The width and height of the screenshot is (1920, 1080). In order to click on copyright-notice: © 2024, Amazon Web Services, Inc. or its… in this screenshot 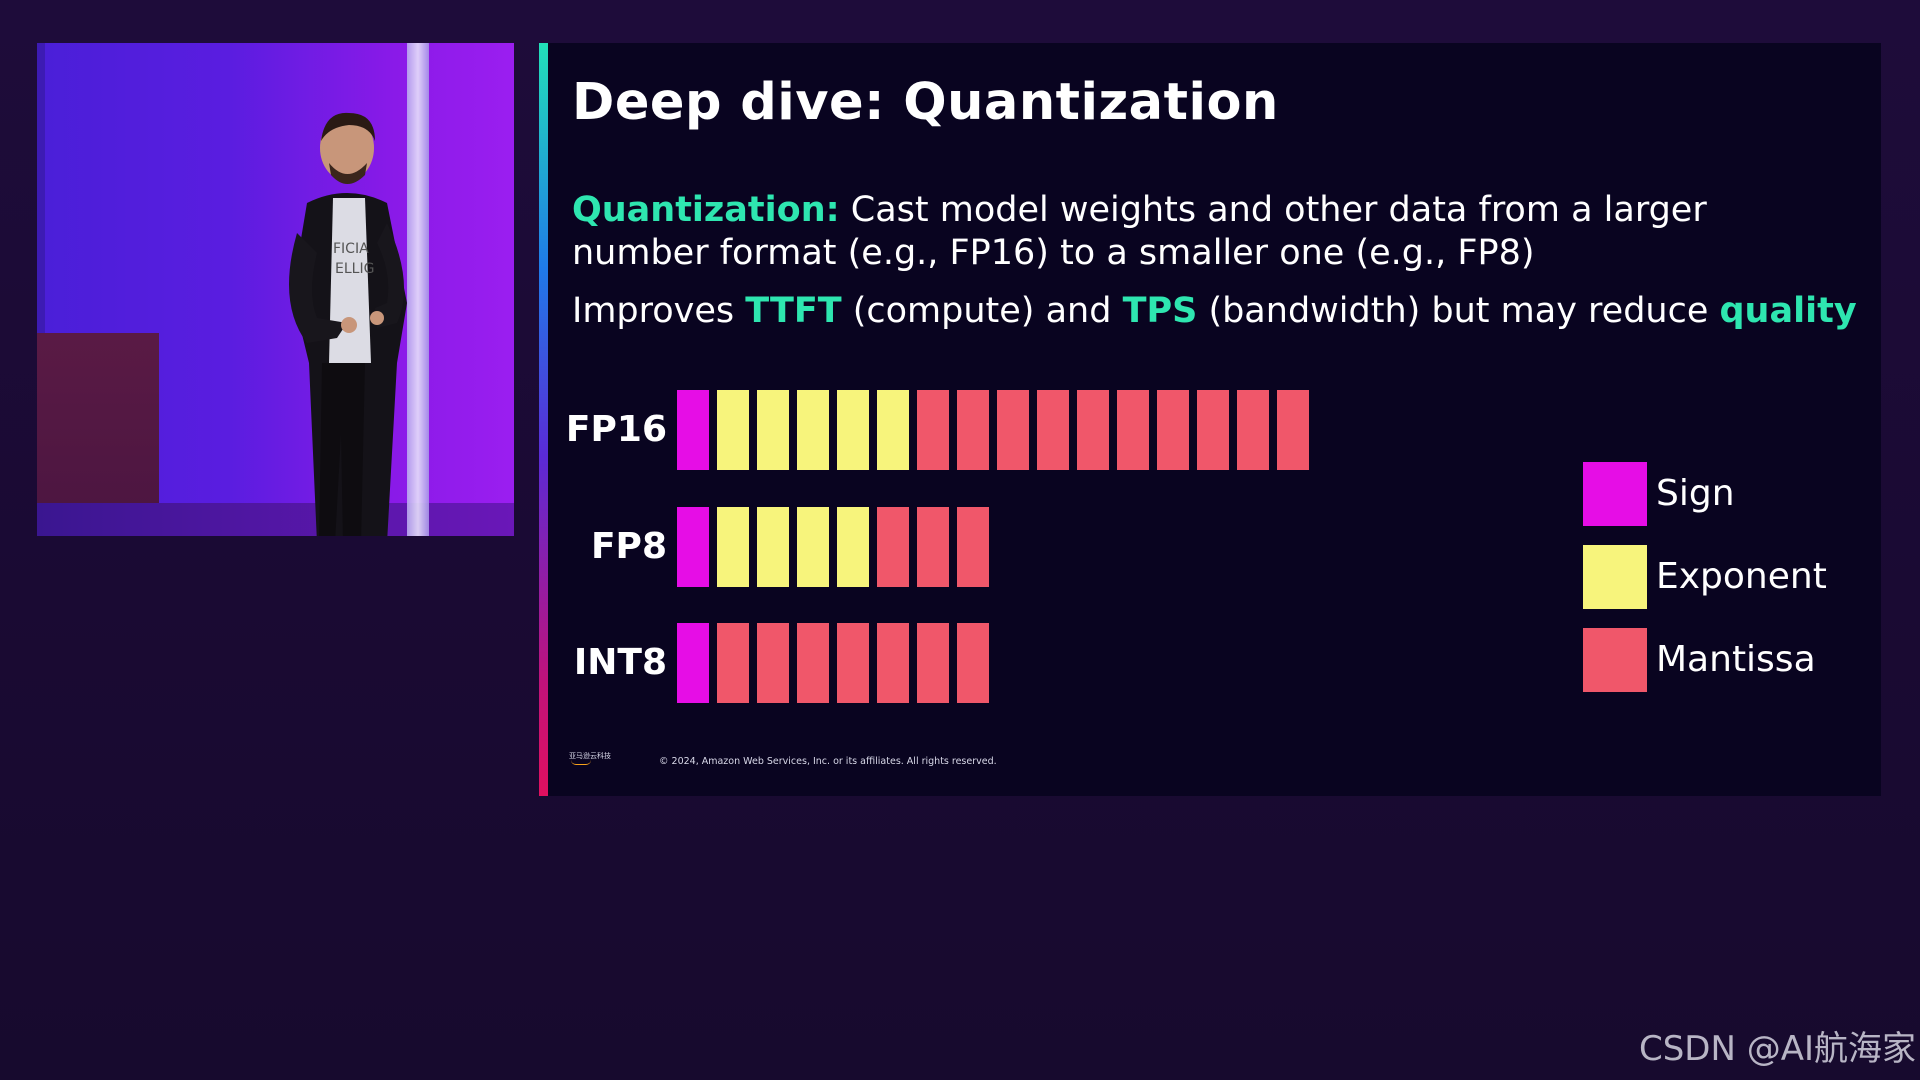, I will do `click(828, 761)`.